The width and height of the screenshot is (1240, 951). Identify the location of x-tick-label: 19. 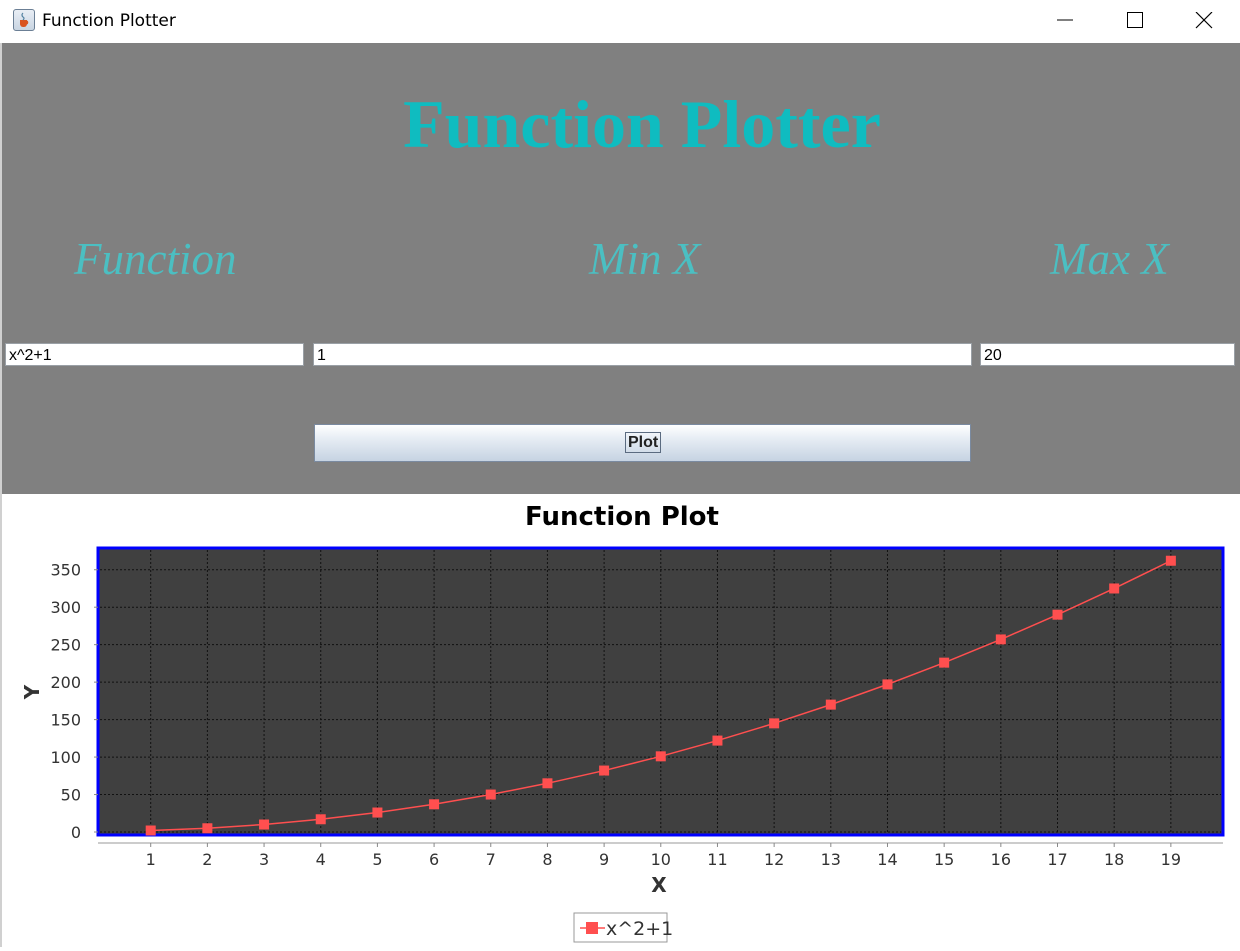
(1171, 859).